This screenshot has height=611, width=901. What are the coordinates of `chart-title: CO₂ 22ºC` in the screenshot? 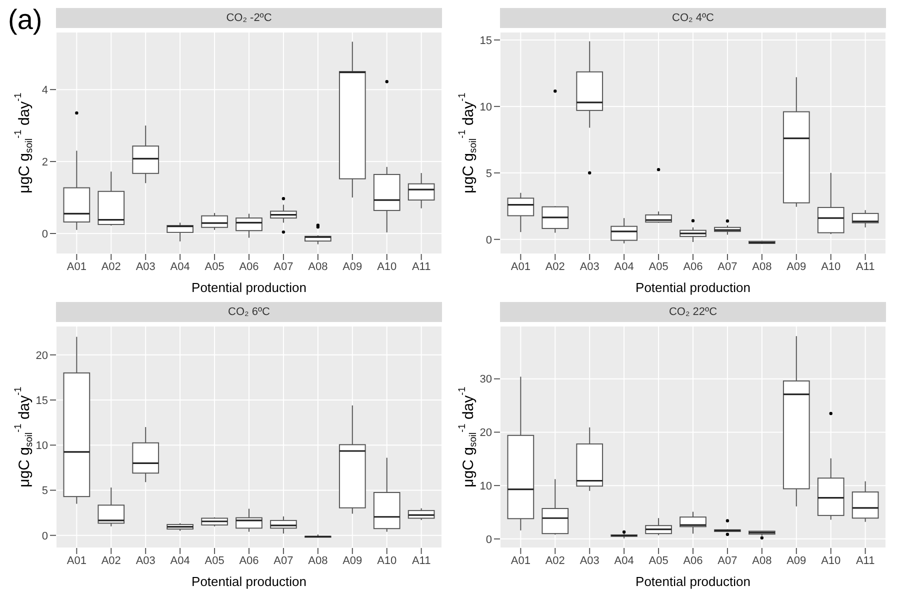 It's located at (693, 312).